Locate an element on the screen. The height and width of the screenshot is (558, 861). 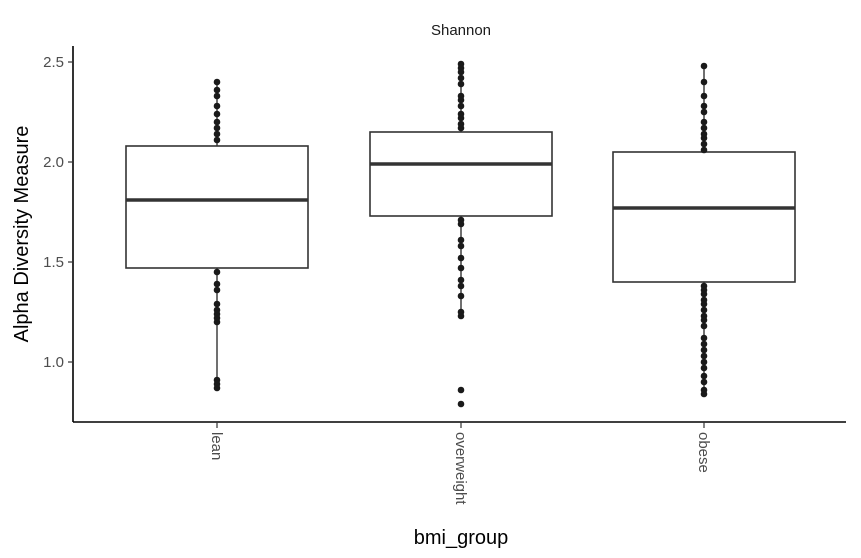
y-tick-label: 1.0 is located at coordinates (53, 362).